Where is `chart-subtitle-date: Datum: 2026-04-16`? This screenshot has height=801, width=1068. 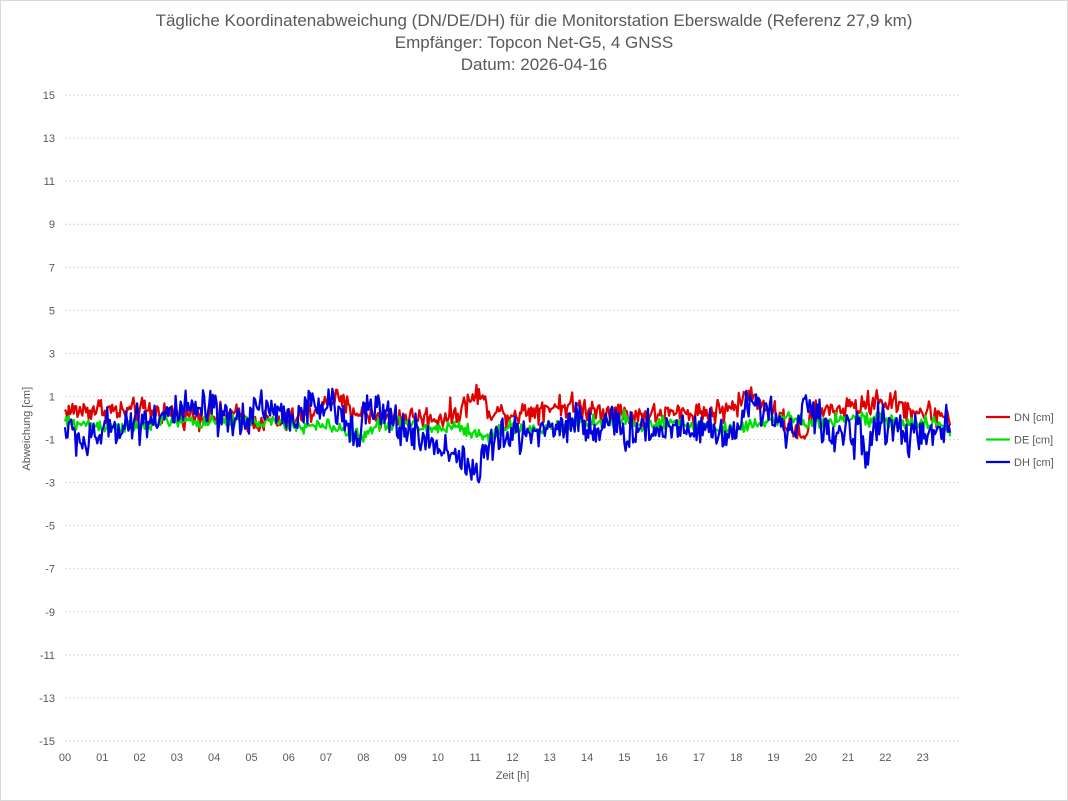 chart-subtitle-date: Datum: 2026-04-16 is located at coordinates (534, 64).